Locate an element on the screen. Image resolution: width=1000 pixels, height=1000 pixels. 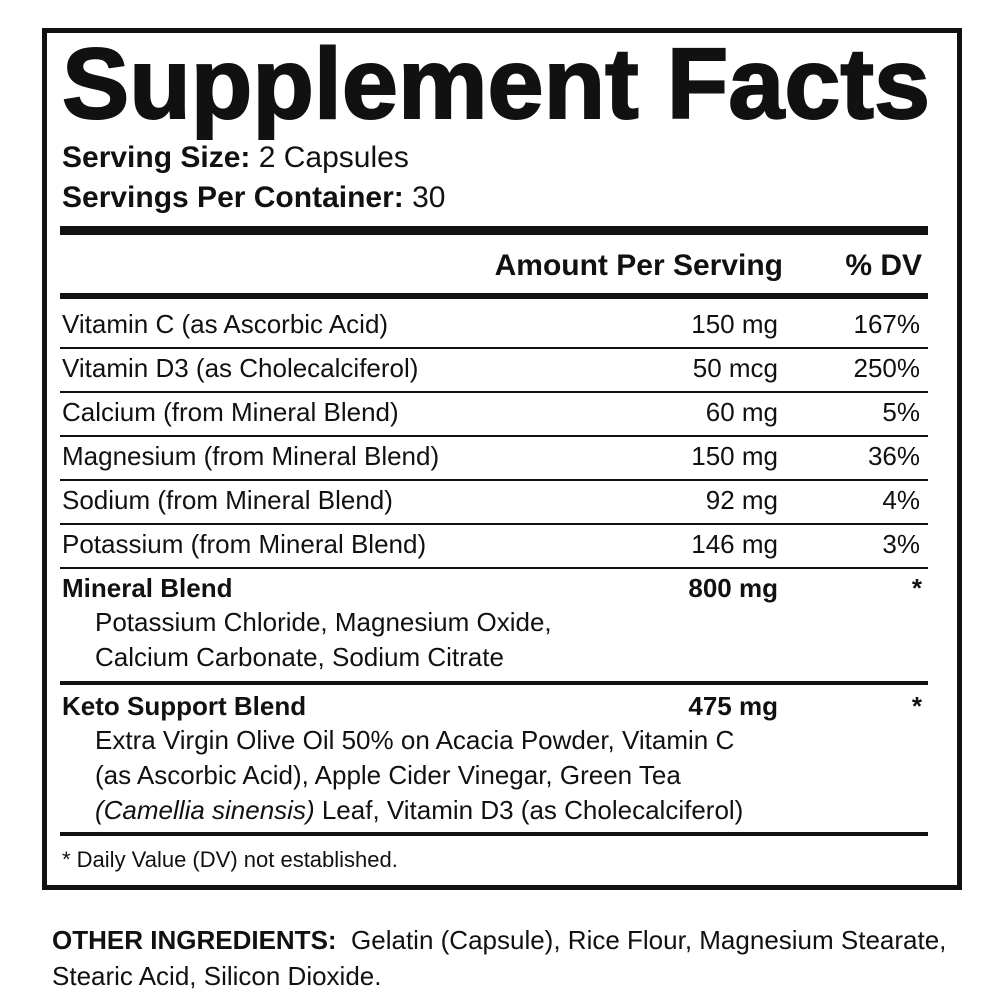
nutrient-amount: 92 mg is located at coordinates (741, 500).